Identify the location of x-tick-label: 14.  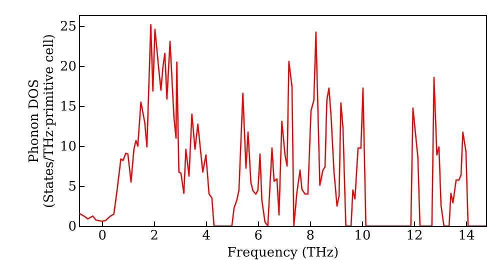
(466, 236).